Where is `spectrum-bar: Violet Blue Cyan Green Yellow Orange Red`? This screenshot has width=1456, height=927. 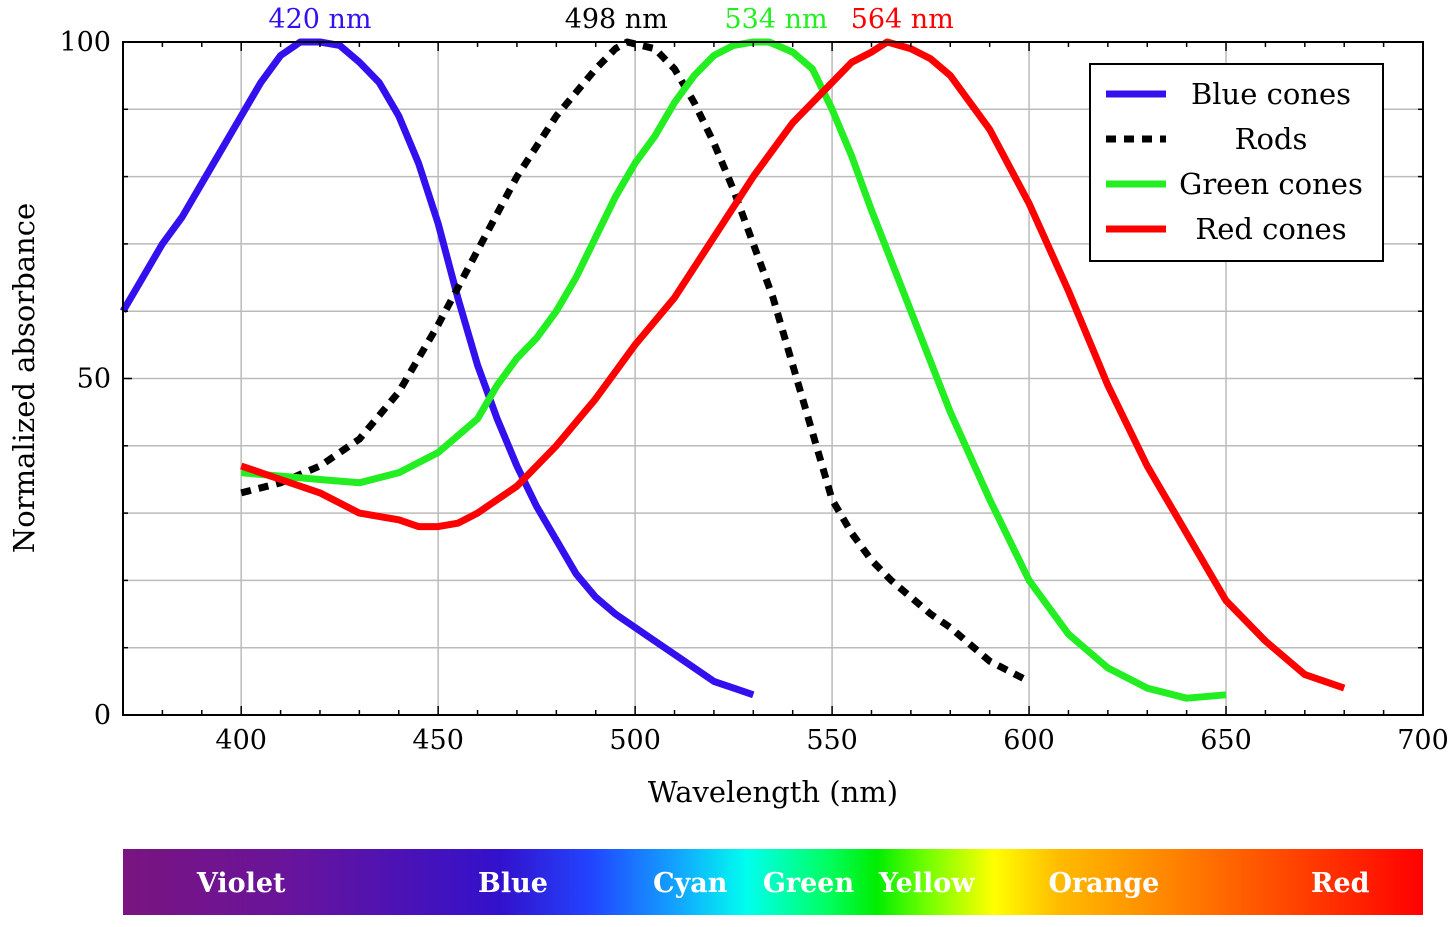 spectrum-bar: Violet Blue Cyan Green Yellow Orange Red is located at coordinates (773, 882).